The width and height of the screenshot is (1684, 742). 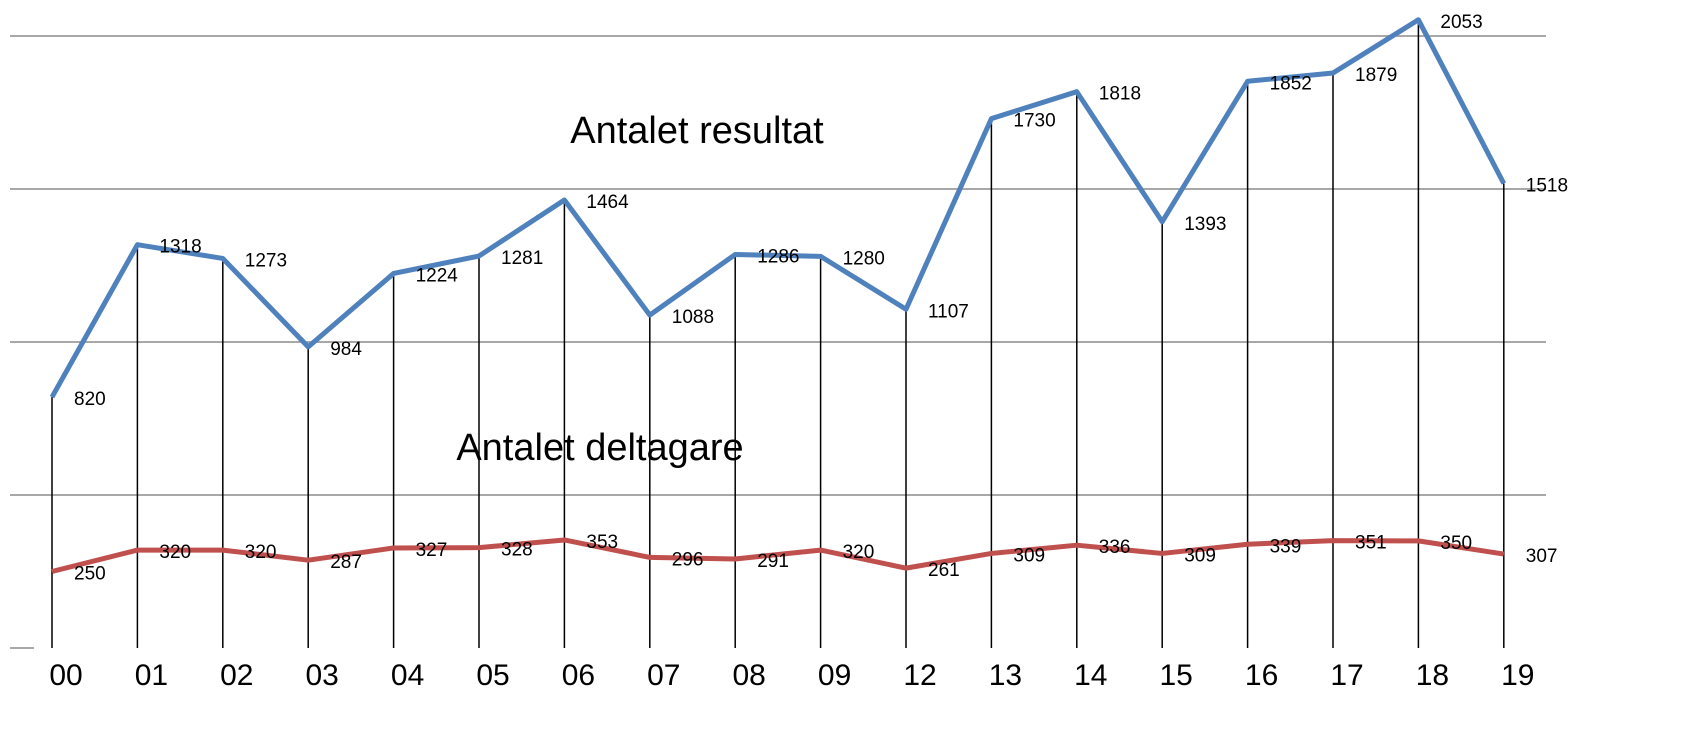 I want to click on data-label: 1518, so click(x=1547, y=186).